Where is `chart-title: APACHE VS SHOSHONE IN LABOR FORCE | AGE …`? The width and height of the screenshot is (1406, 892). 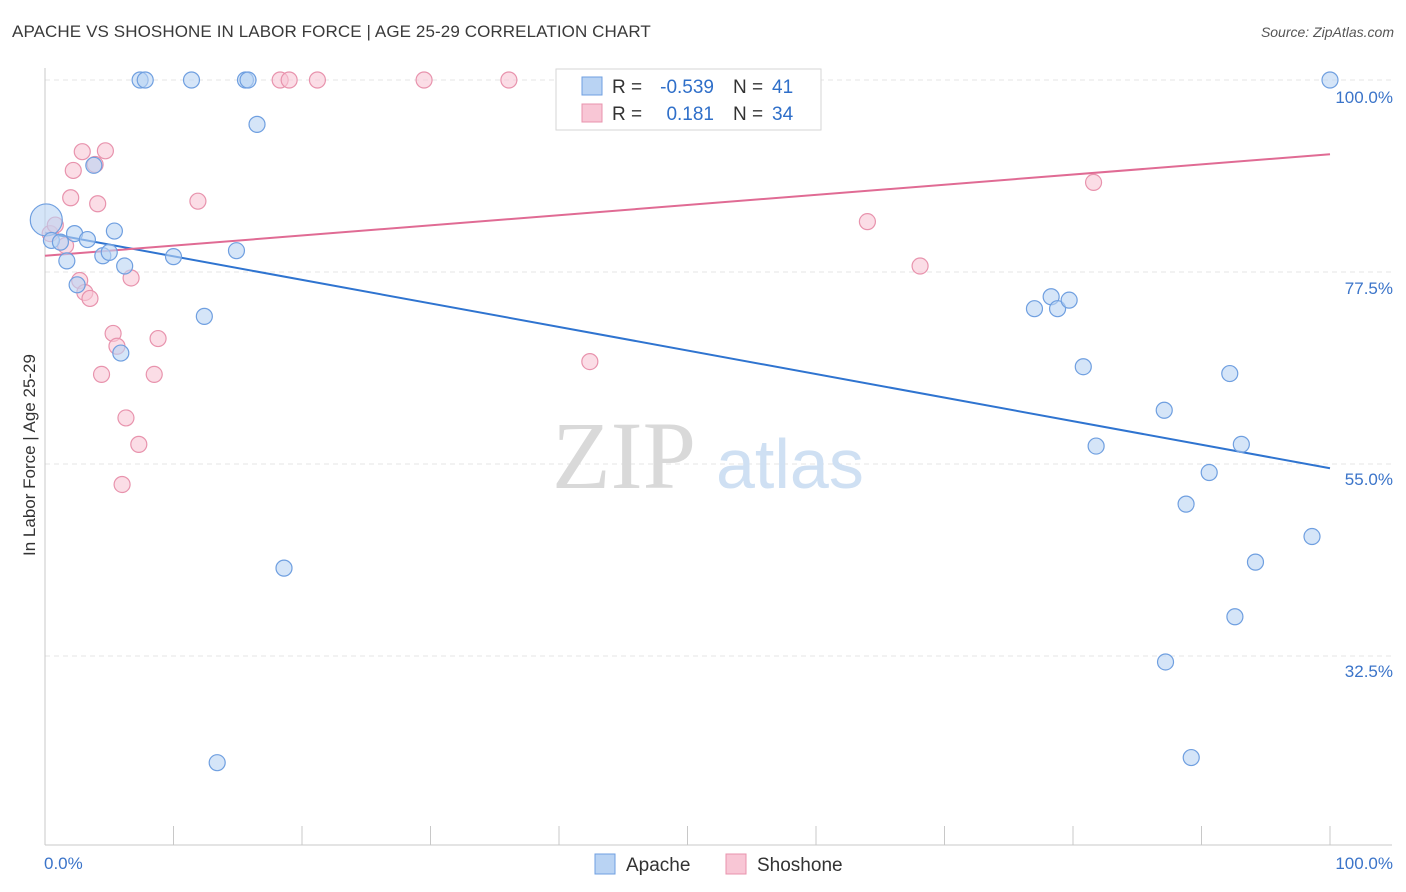
chart-title: APACHE VS SHOSHONE IN LABOR FORCE | AGE … is located at coordinates (331, 31).